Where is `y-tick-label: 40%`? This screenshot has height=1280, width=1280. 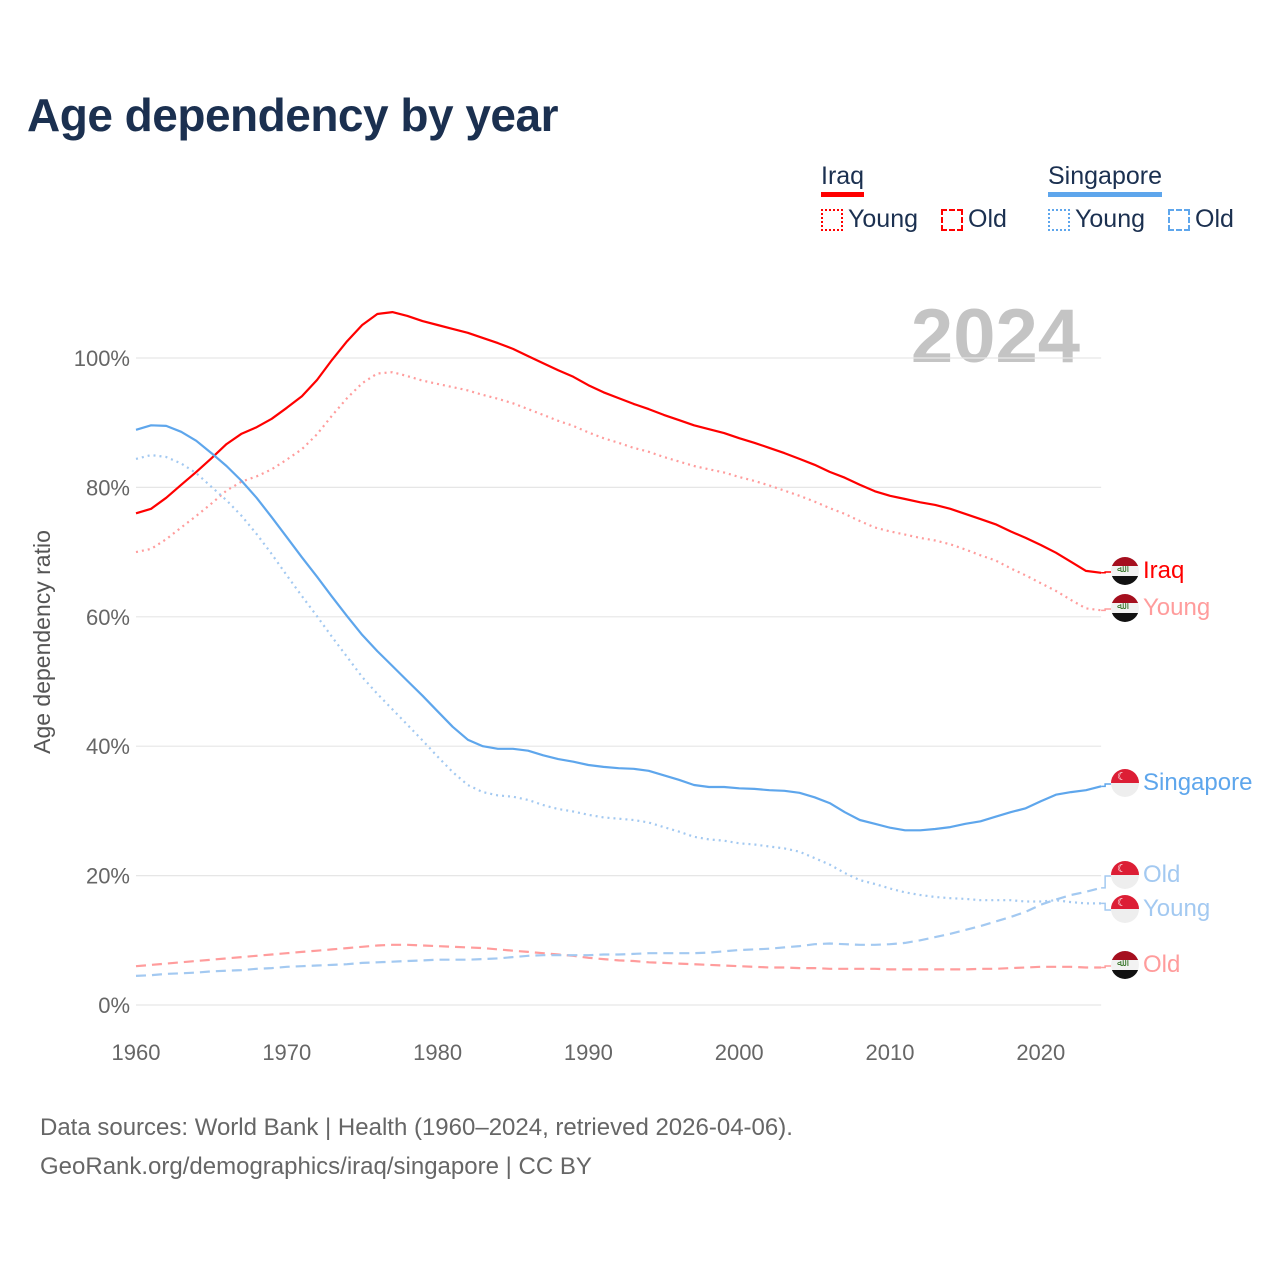 y-tick-label: 40% is located at coordinates (108, 746).